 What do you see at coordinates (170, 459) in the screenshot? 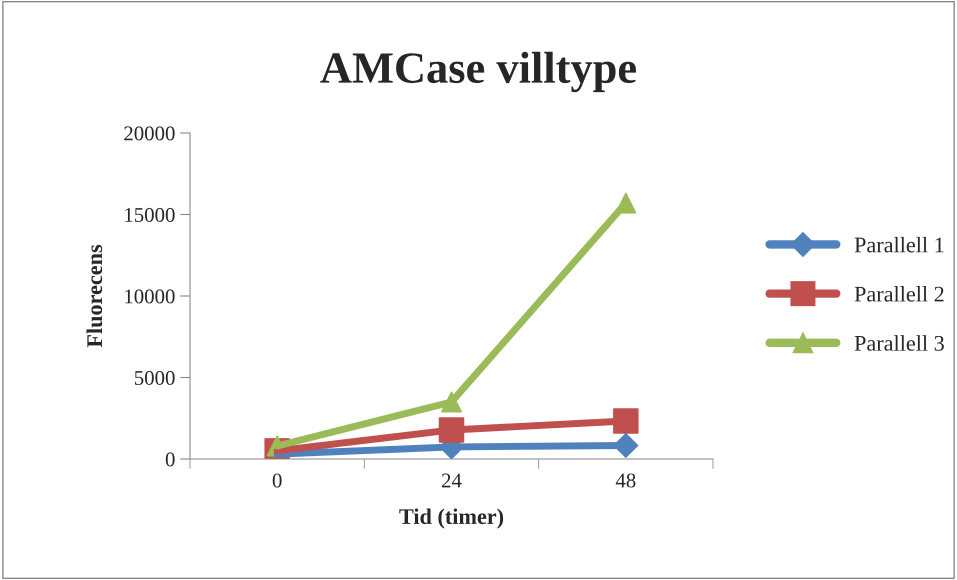
I see `y-tick-label: 0` at bounding box center [170, 459].